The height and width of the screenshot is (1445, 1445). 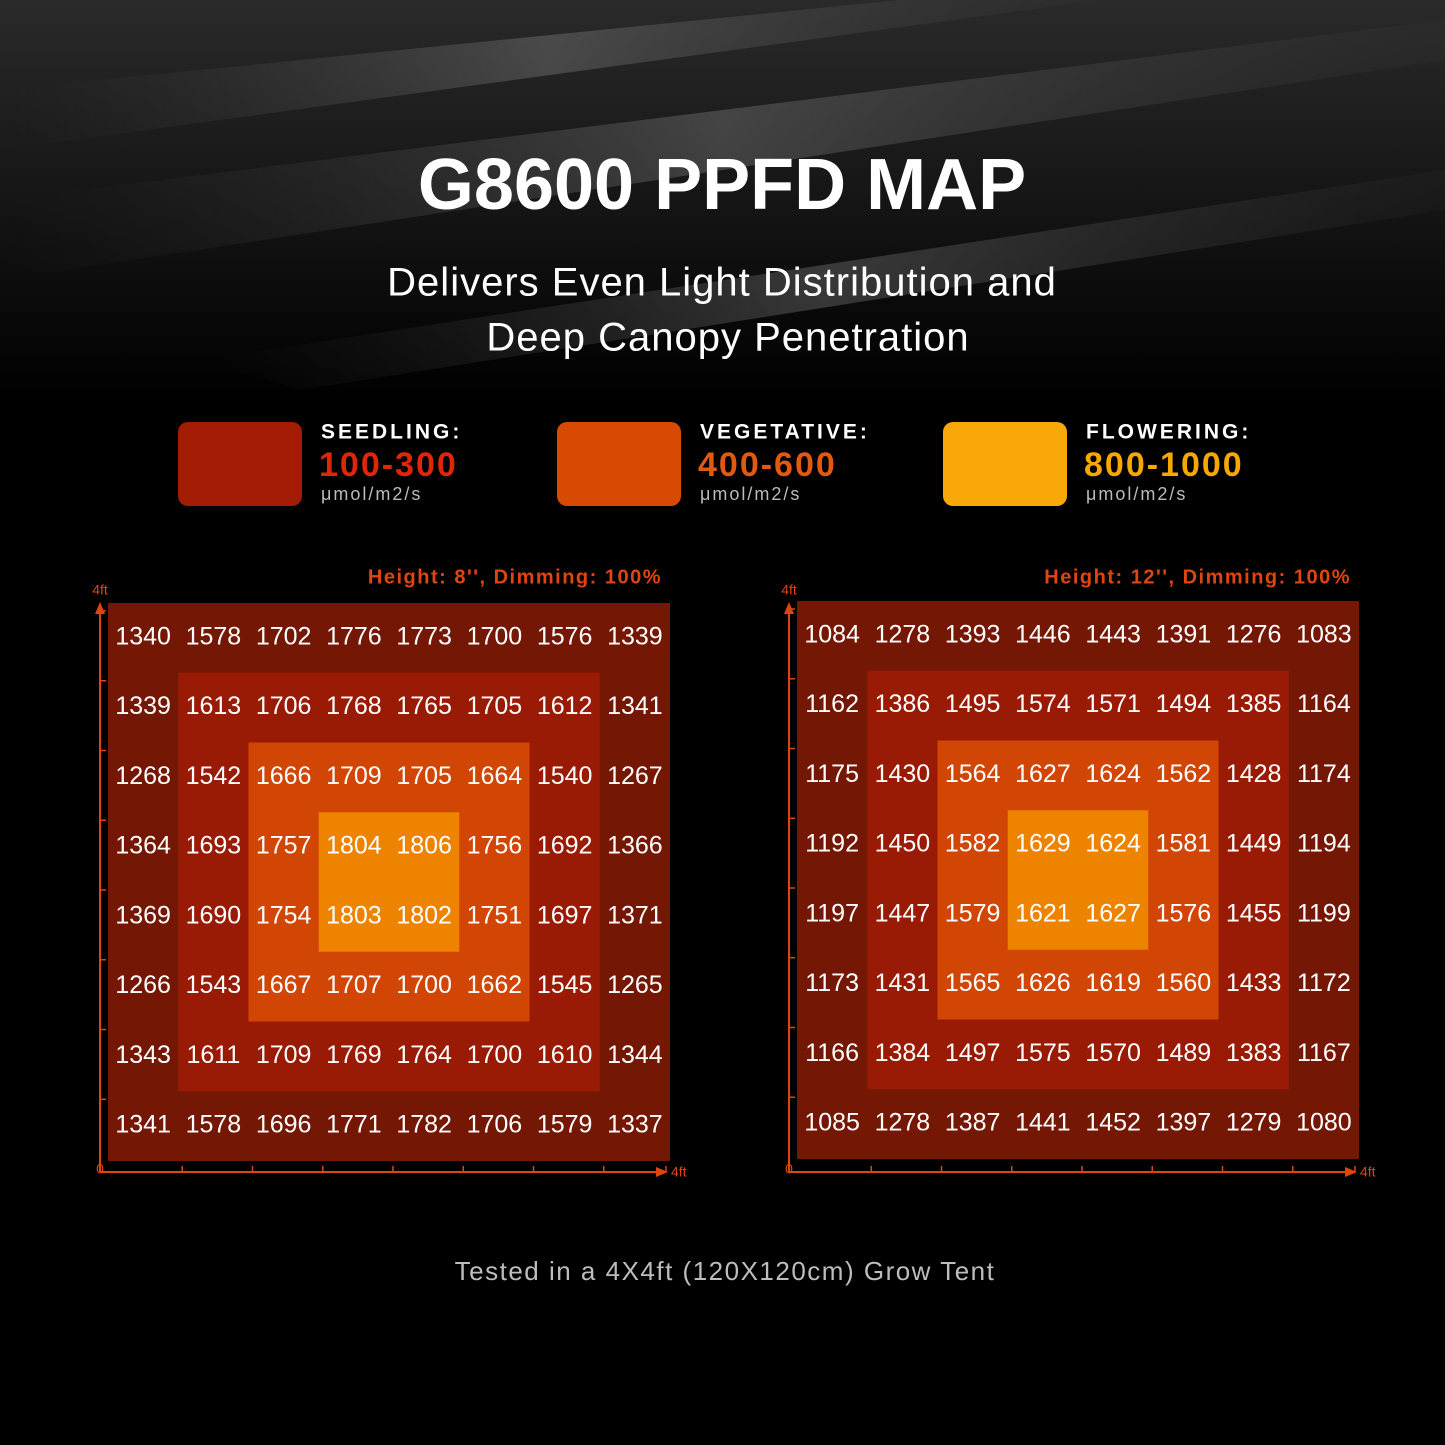 I want to click on ppfd-value: 1802, so click(x=424, y=915).